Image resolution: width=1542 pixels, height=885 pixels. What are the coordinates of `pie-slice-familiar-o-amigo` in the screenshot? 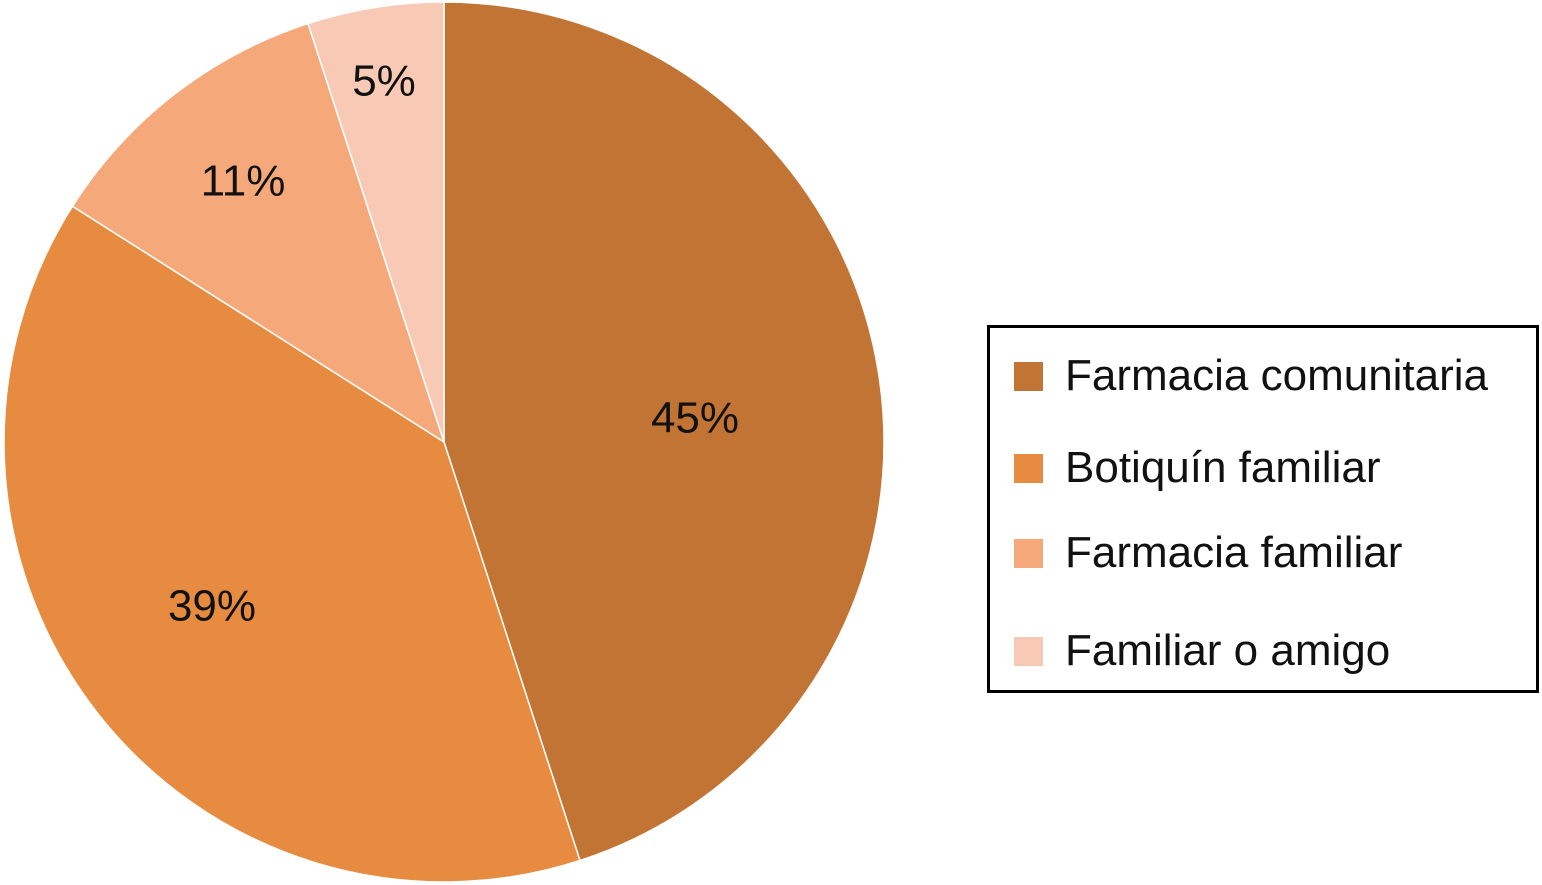 It's located at (376, 222).